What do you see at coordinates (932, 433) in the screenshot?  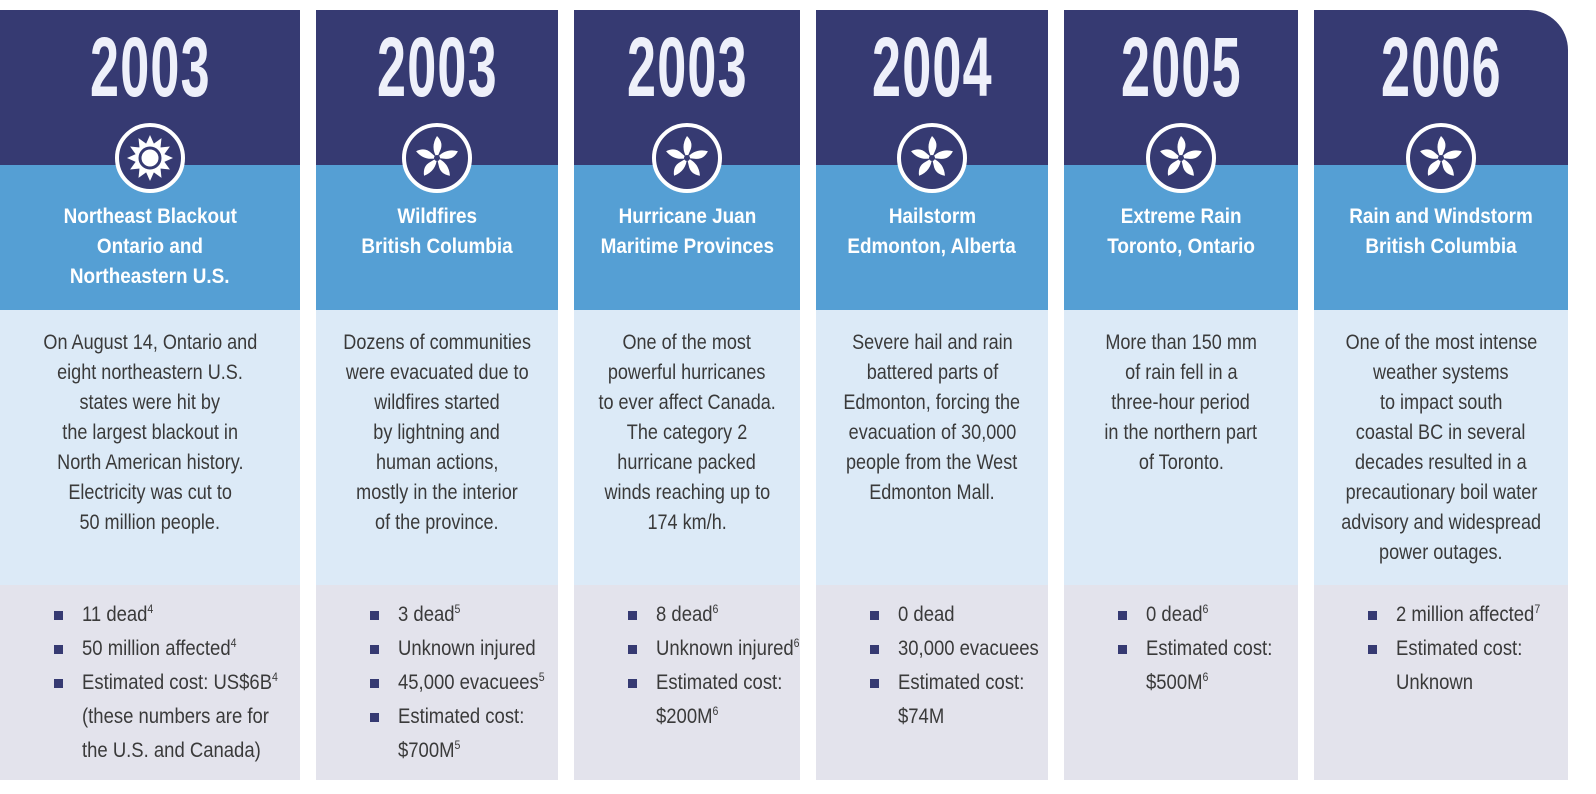 I see `description-line: evacuation of 30,000` at bounding box center [932, 433].